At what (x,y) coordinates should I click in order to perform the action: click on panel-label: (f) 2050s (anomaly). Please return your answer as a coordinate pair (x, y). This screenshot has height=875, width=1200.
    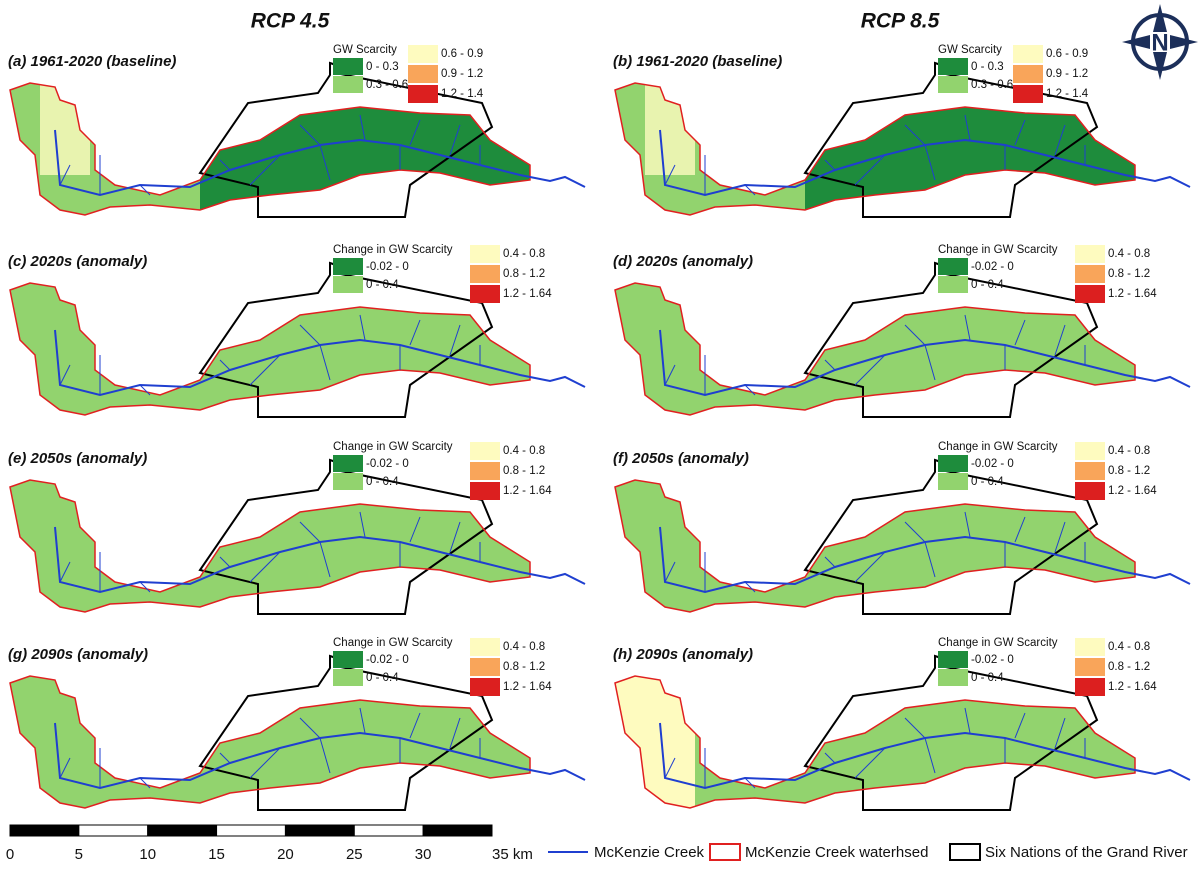
    Looking at the image, I should click on (681, 458).